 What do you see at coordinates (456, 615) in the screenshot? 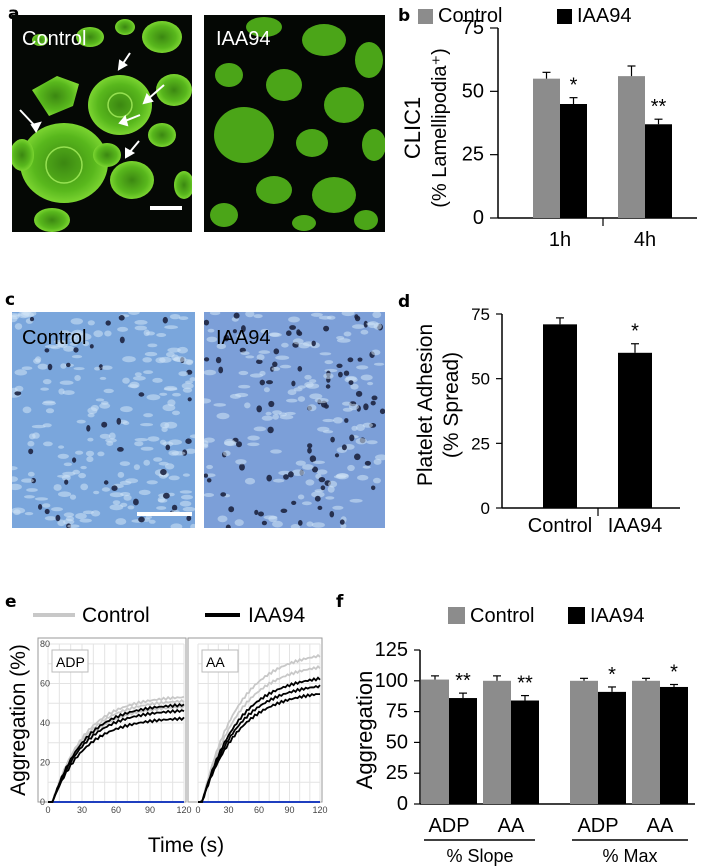
I see `legend-control-f-swatch` at bounding box center [456, 615].